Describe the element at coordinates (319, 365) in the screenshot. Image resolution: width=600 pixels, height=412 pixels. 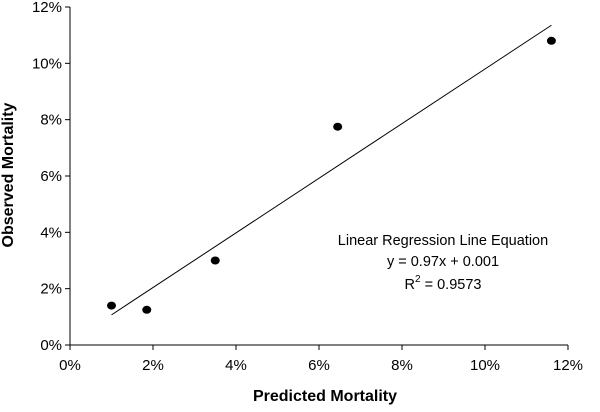
I see `x-tick-label: 6%` at that location.